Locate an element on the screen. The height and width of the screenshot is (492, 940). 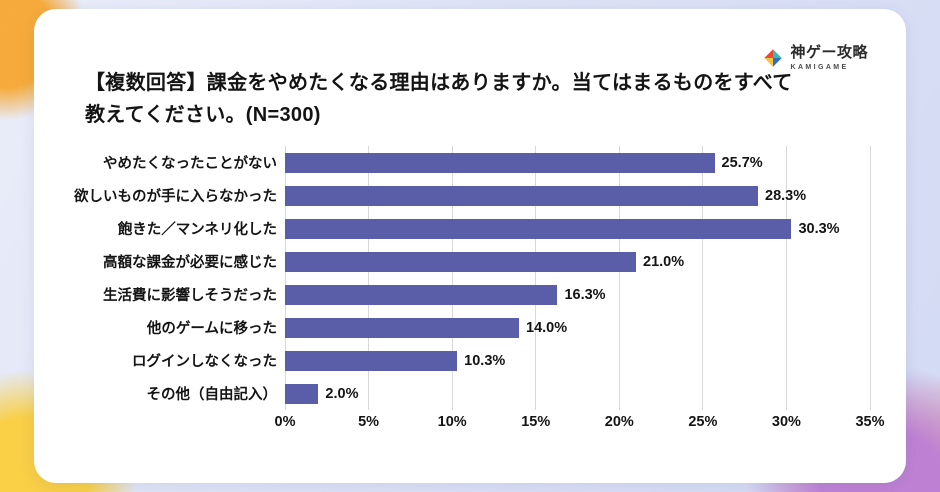
kamigame-gem-icon is located at coordinates (773, 58).